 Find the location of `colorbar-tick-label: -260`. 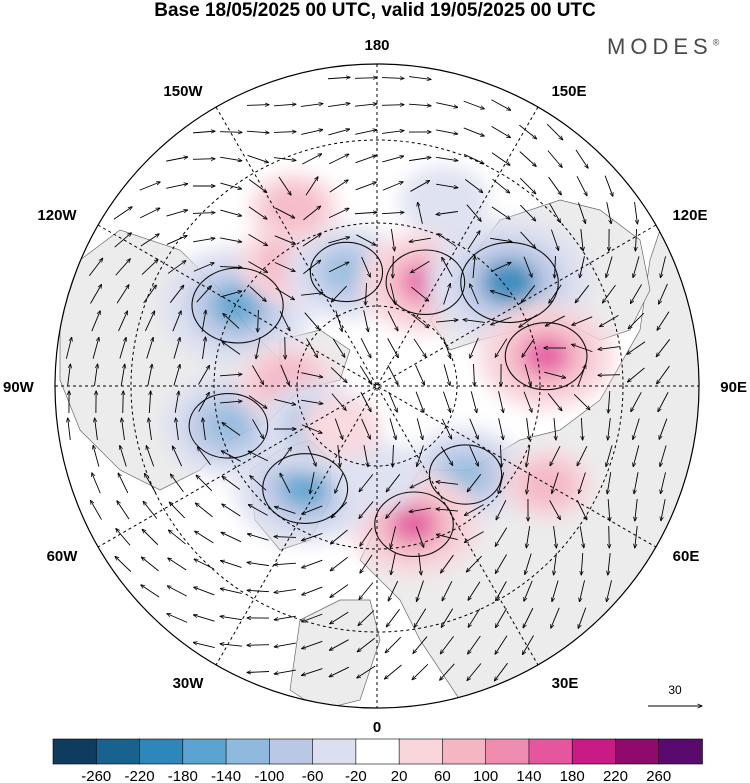

colorbar-tick-label: -260 is located at coordinates (96, 775).